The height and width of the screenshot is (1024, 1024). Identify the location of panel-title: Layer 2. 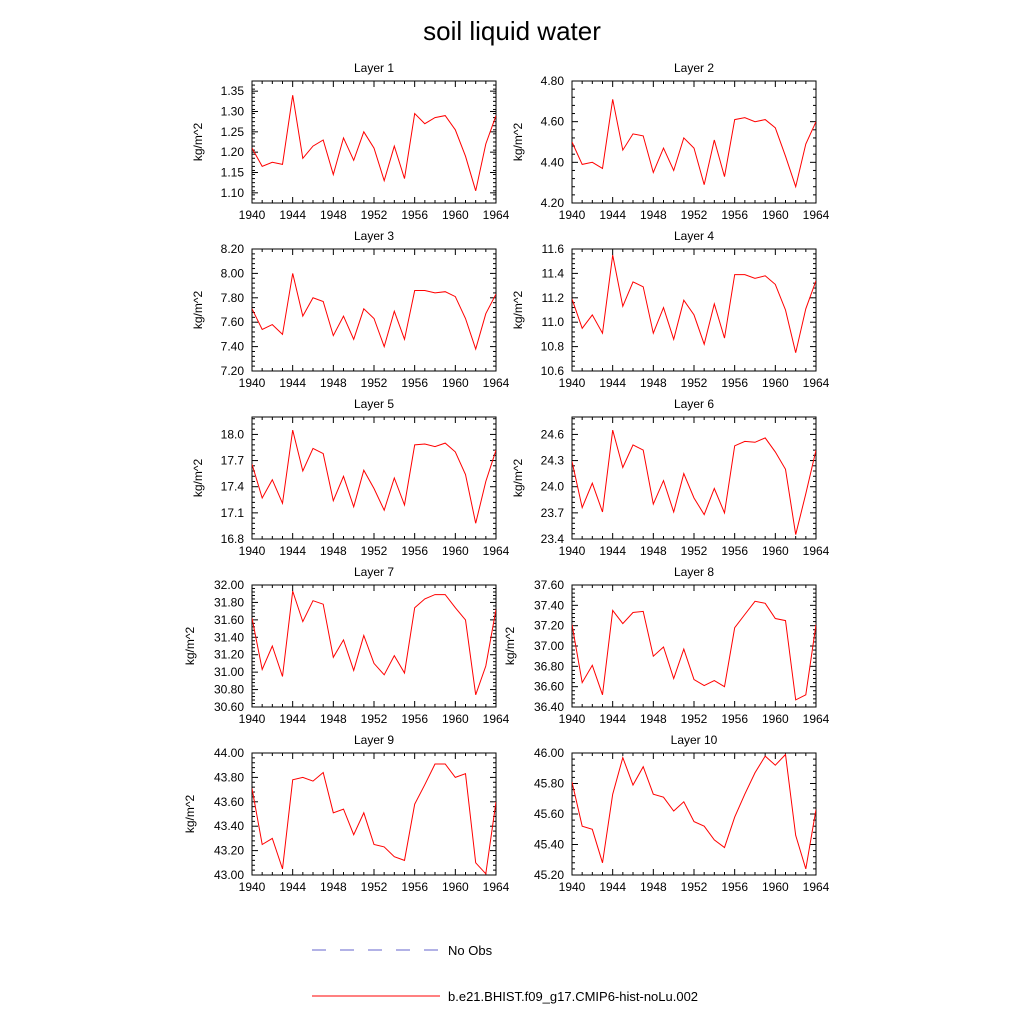
(694, 68).